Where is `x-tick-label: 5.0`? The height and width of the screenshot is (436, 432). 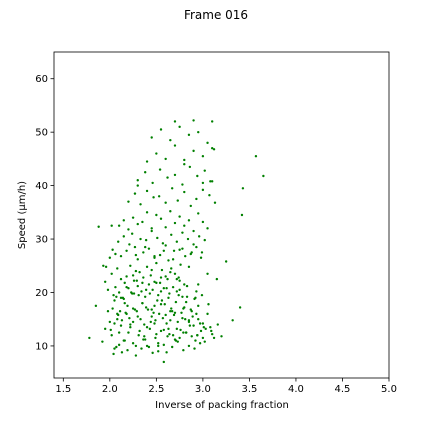
x-tick-label: 5.0 is located at coordinates (389, 389).